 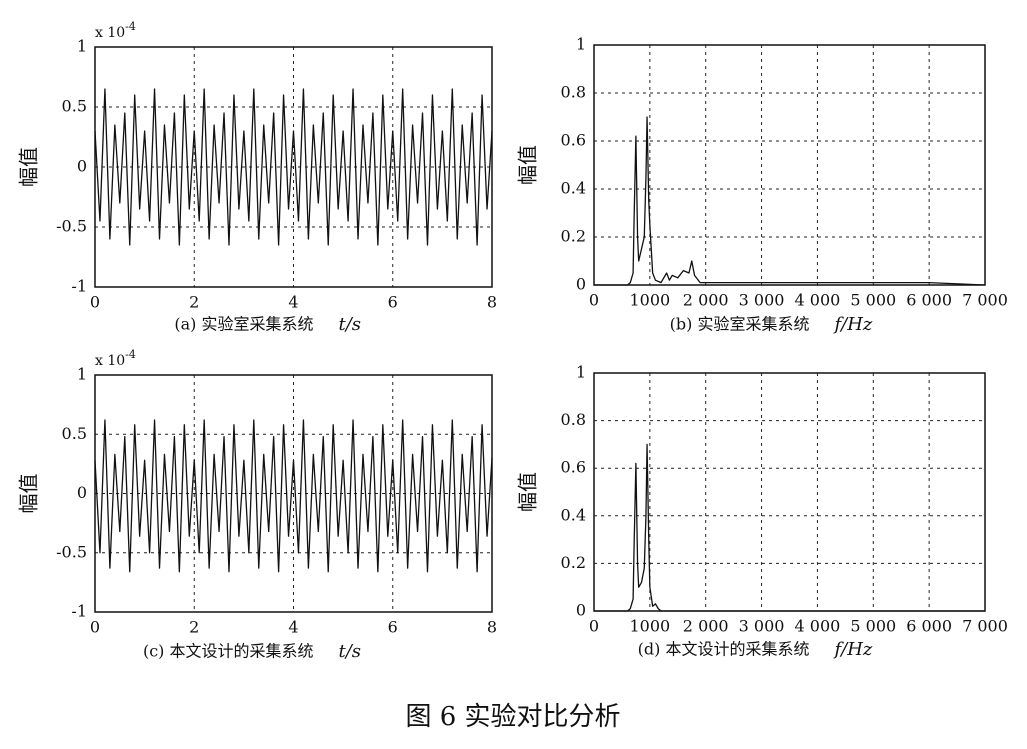 I want to click on subplot-caption: (c) 本文设计的采集系统, so click(x=228, y=651).